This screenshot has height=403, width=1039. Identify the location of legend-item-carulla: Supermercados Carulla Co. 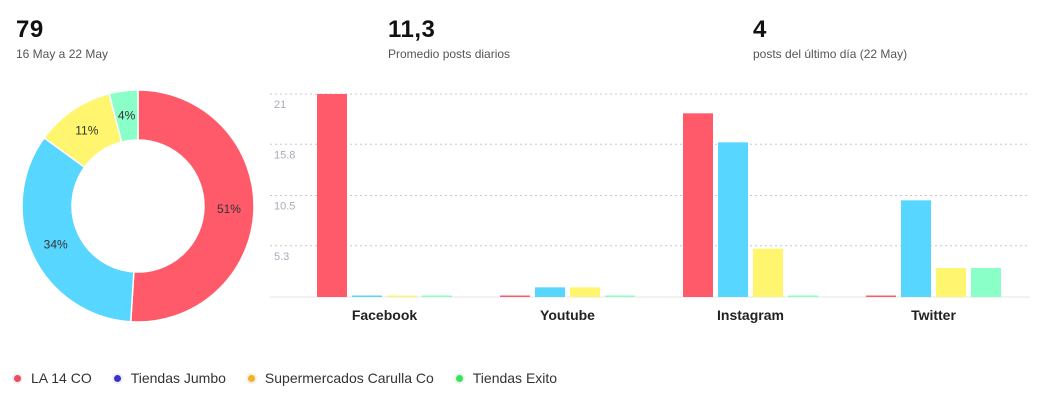
(340, 378).